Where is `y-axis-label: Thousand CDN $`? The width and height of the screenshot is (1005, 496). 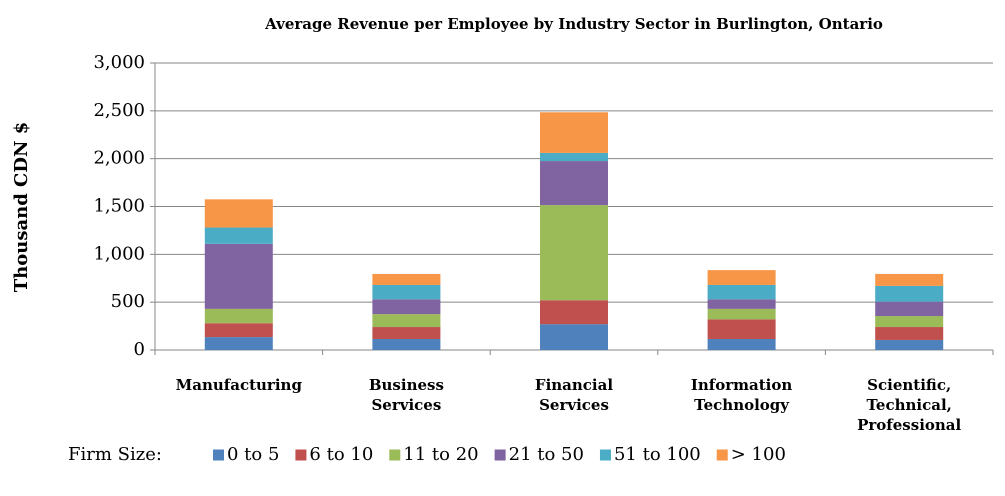
y-axis-label: Thousand CDN $ is located at coordinates (21, 207).